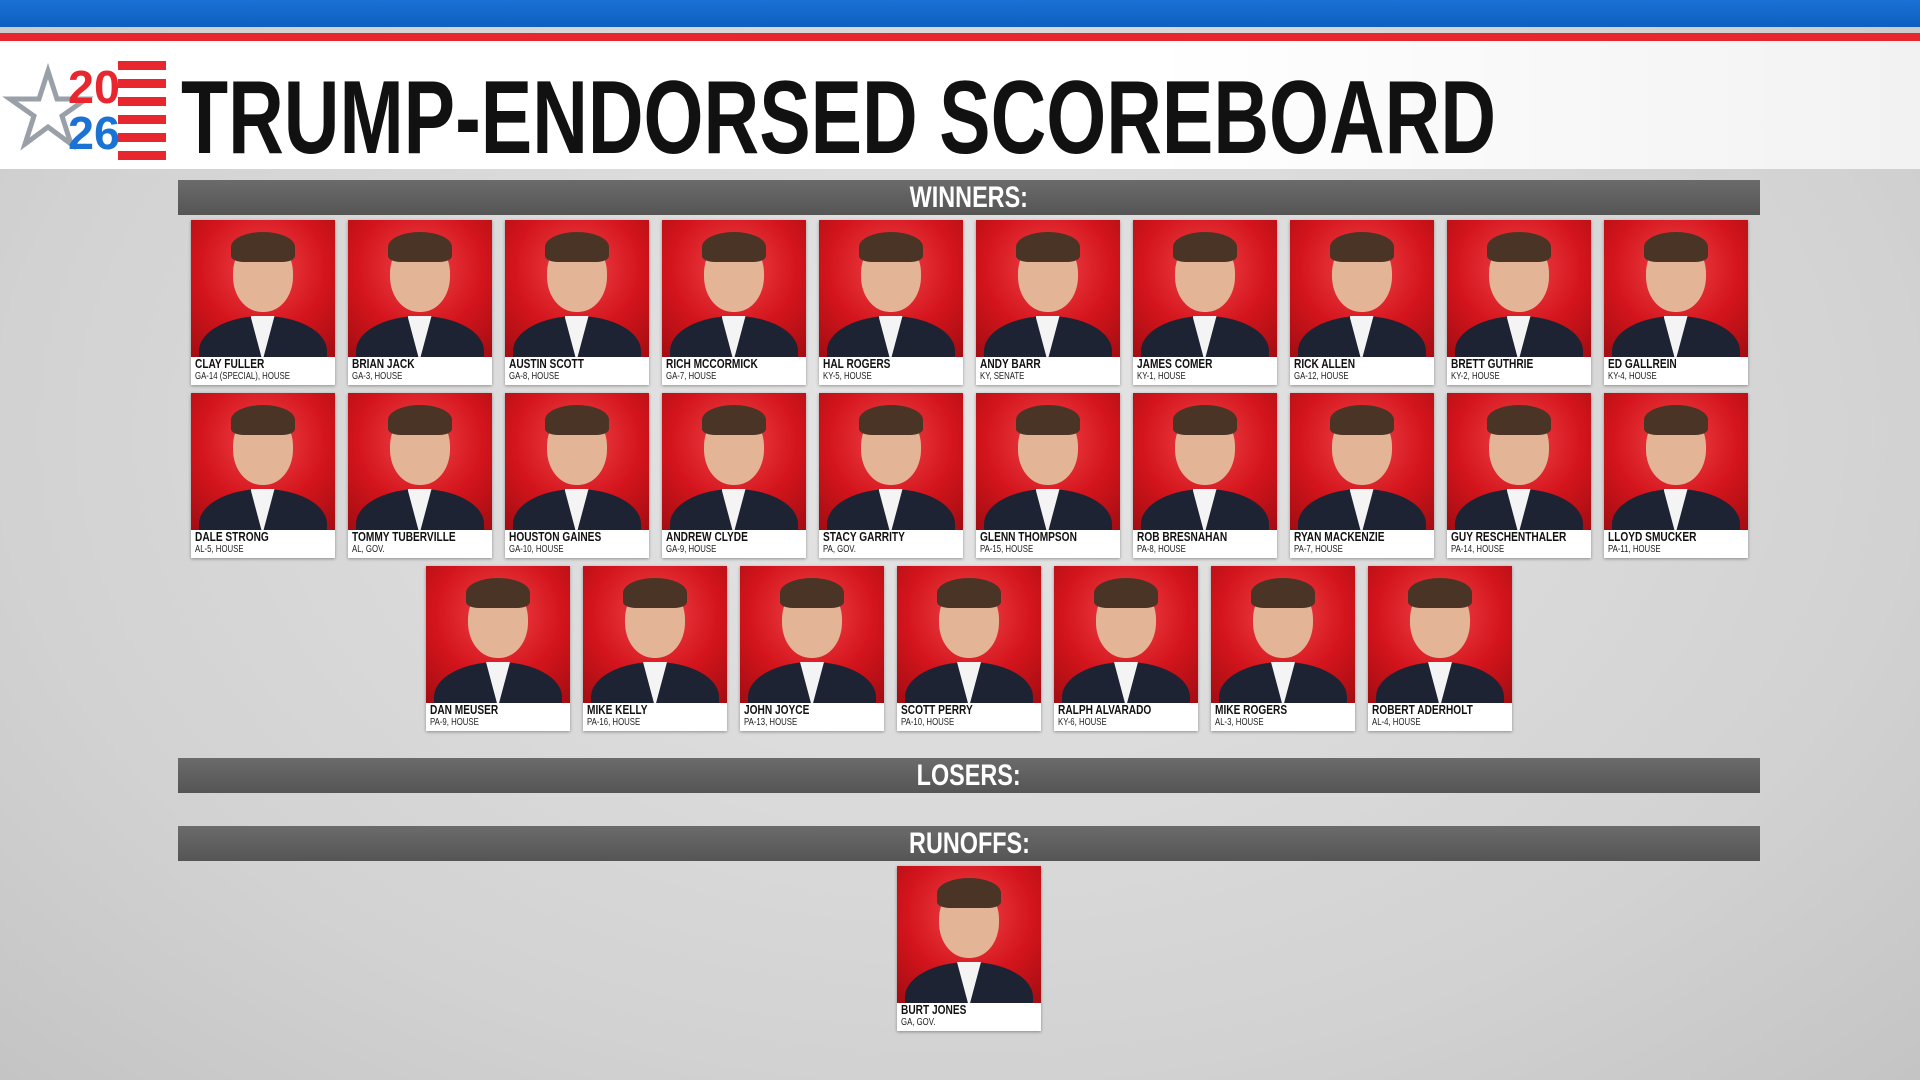 Image resolution: width=1920 pixels, height=1080 pixels. What do you see at coordinates (617, 709) in the screenshot?
I see `candidate-name: MIKE KELLY` at bounding box center [617, 709].